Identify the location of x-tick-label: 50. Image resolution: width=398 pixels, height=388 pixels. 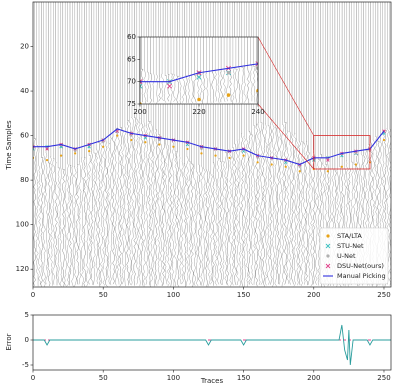
(103, 378).